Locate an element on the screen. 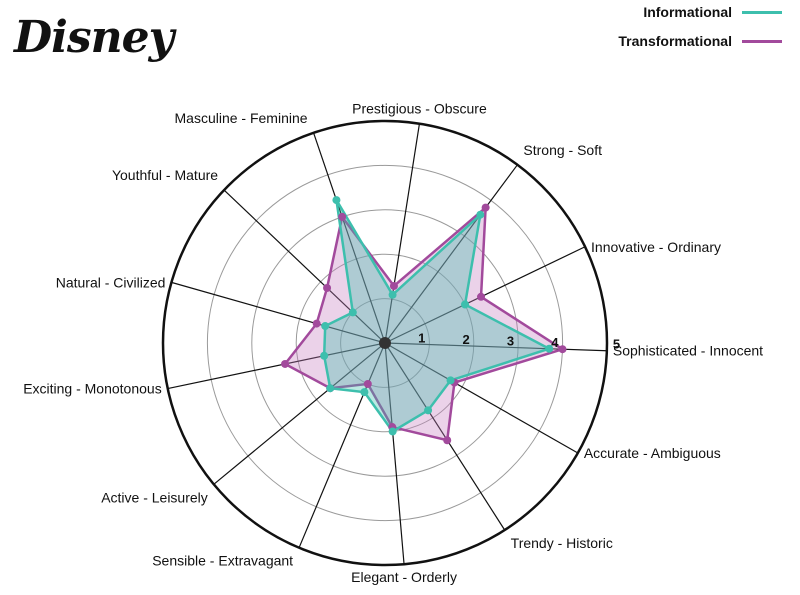 The height and width of the screenshot is (595, 800). legend-label-transformational: Transformational is located at coordinates (675, 41).